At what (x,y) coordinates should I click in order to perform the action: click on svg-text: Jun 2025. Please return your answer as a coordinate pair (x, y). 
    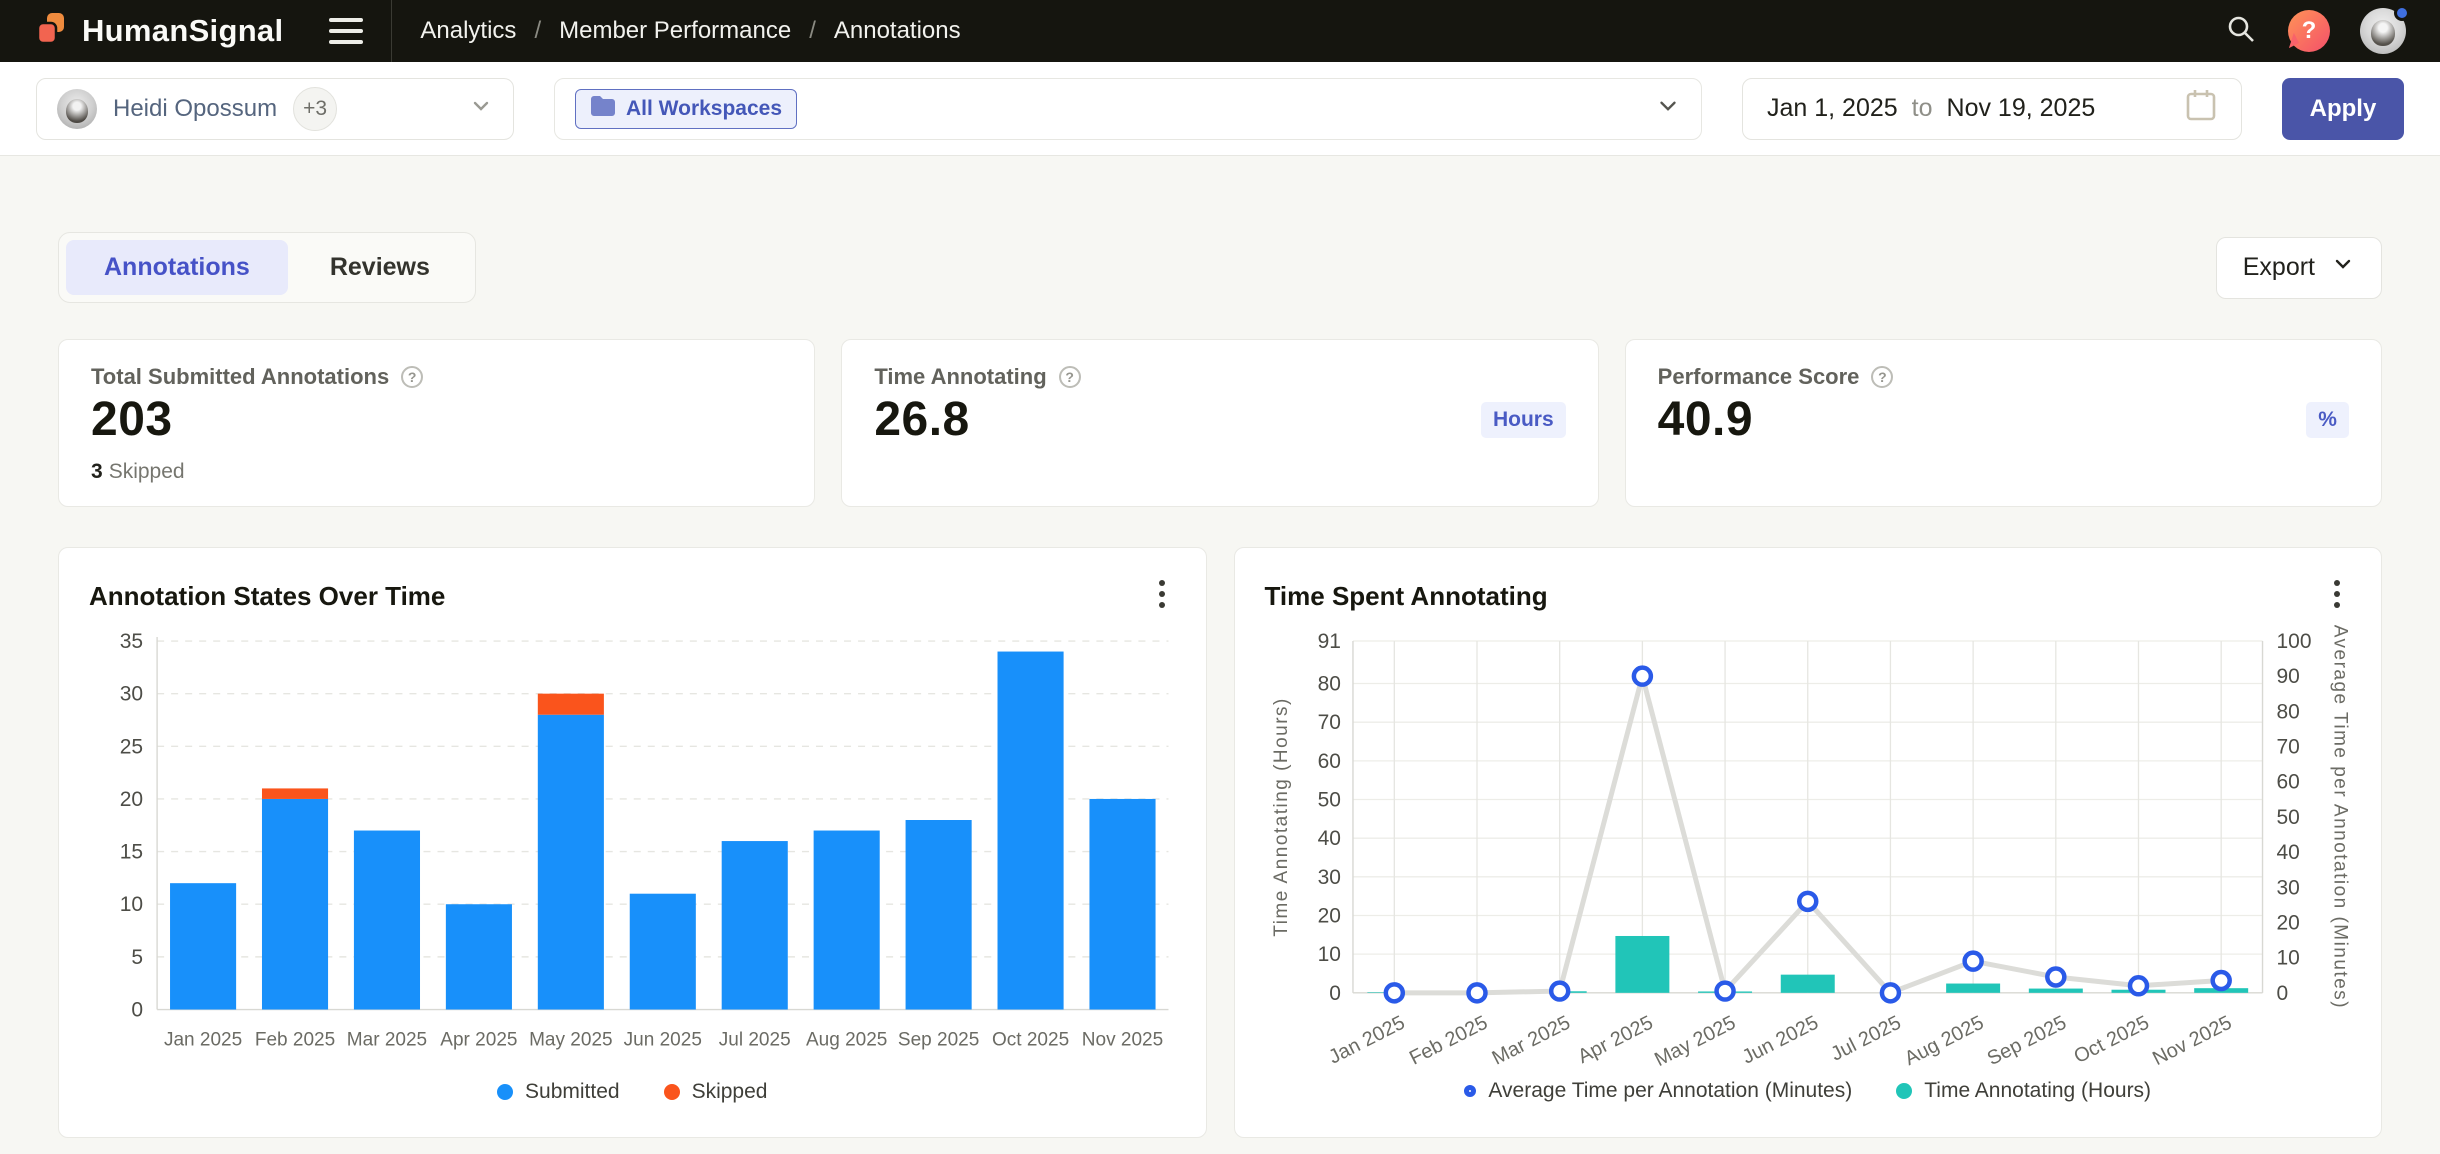
    Looking at the image, I should click on (1779, 1040).